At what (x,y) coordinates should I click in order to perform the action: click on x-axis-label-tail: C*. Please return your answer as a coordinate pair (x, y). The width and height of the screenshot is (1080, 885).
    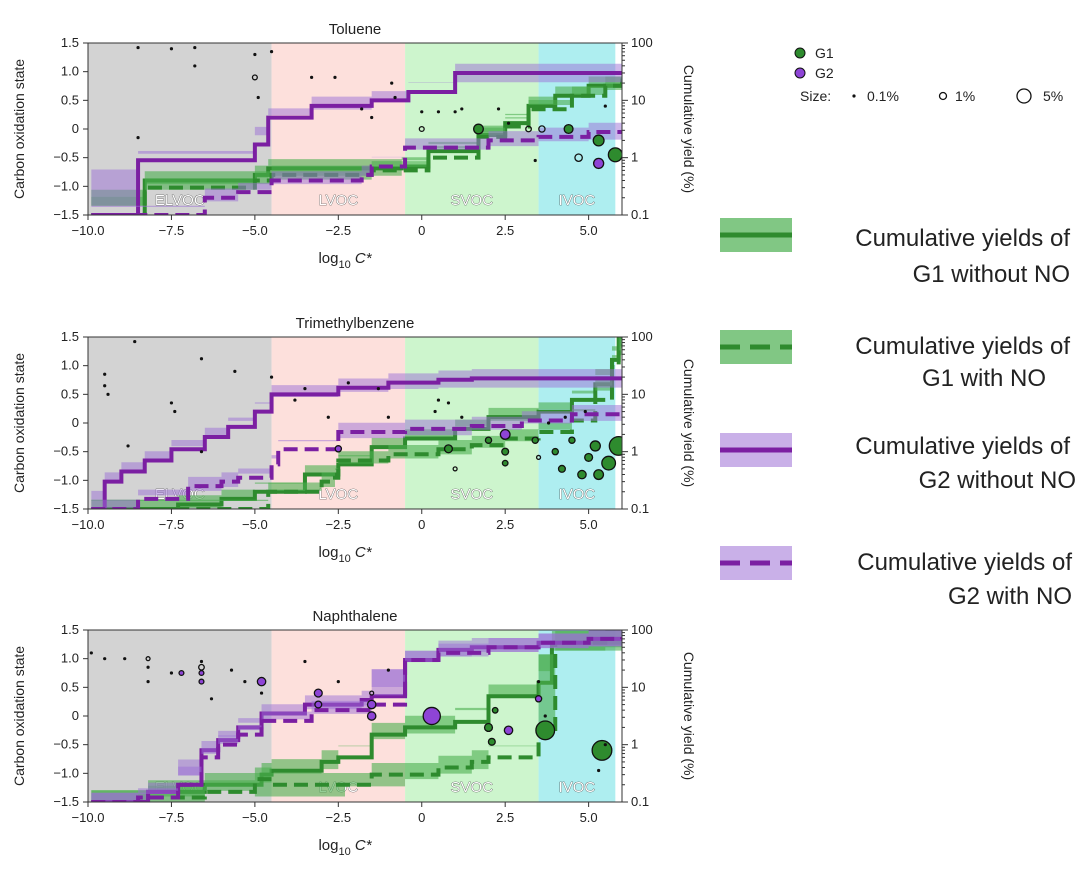
    Looking at the image, I should click on (362, 258).